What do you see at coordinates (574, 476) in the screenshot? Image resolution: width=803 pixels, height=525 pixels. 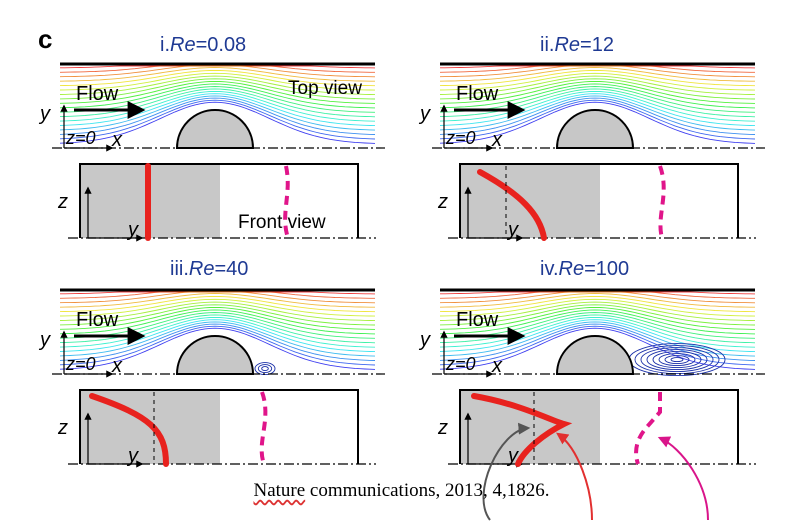 I see `annotation-arrow-red` at bounding box center [574, 476].